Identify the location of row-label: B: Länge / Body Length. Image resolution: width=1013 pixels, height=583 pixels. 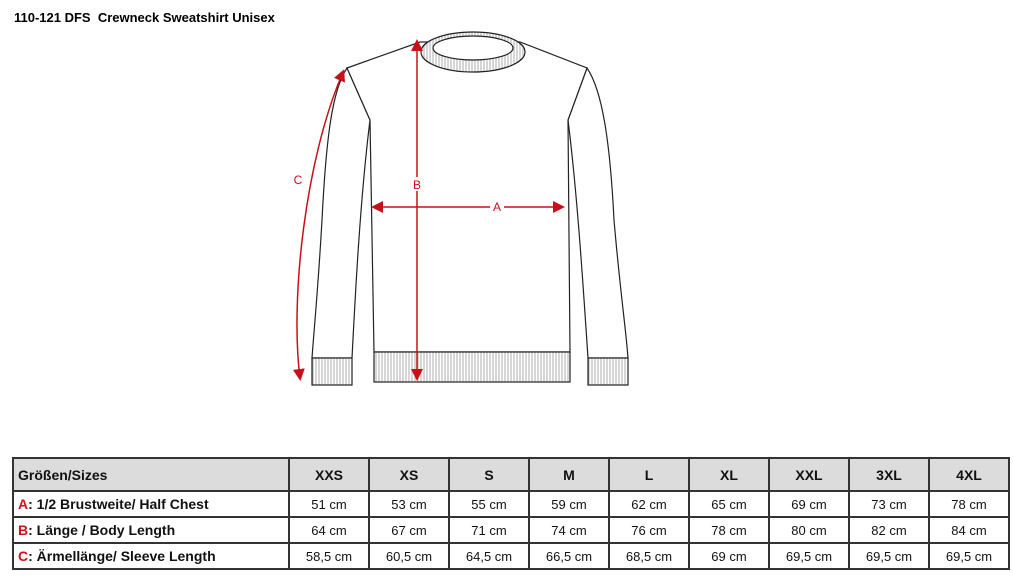
(151, 530).